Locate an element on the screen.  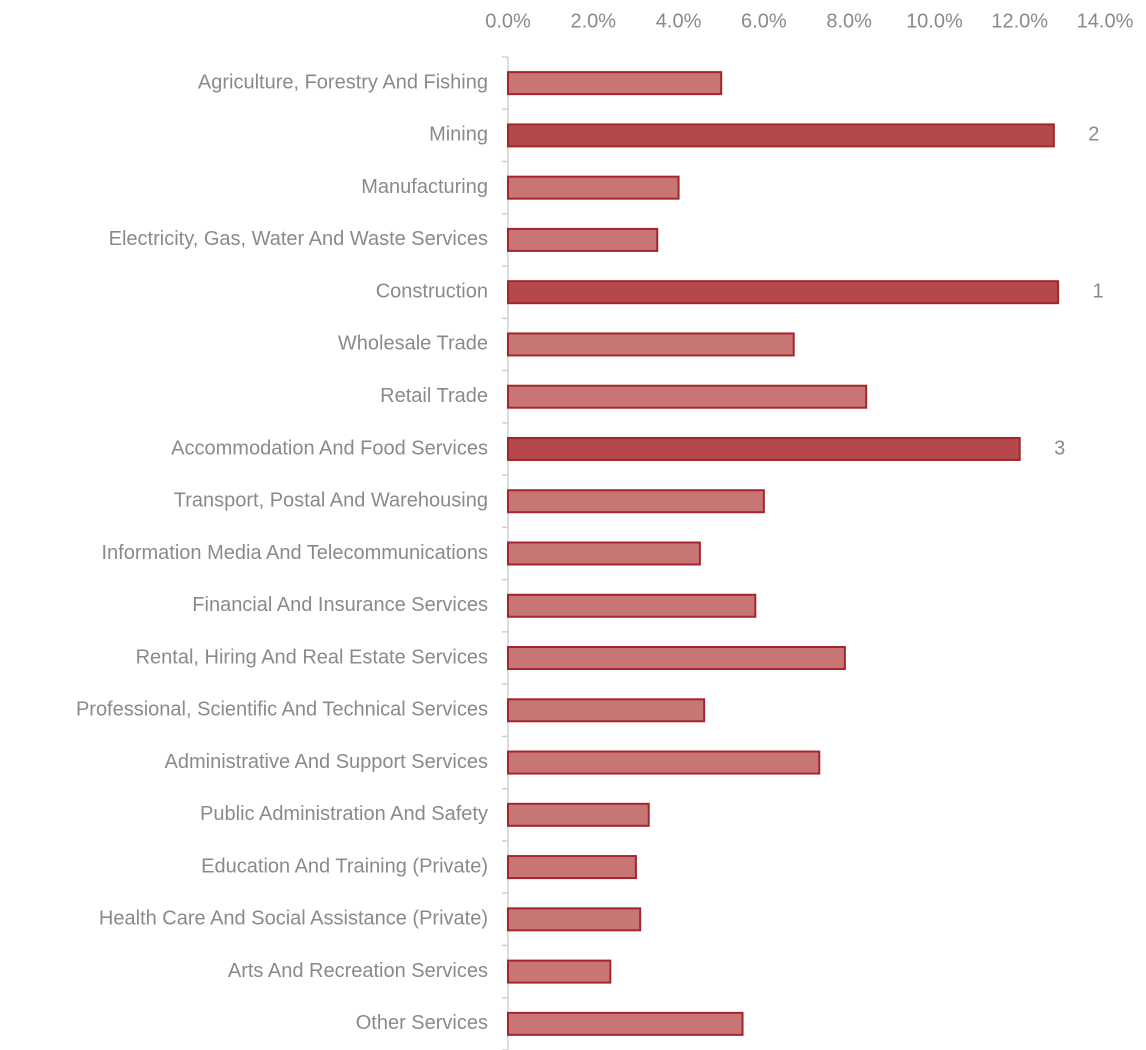
x-tick-label: 10.0% is located at coordinates (934, 21).